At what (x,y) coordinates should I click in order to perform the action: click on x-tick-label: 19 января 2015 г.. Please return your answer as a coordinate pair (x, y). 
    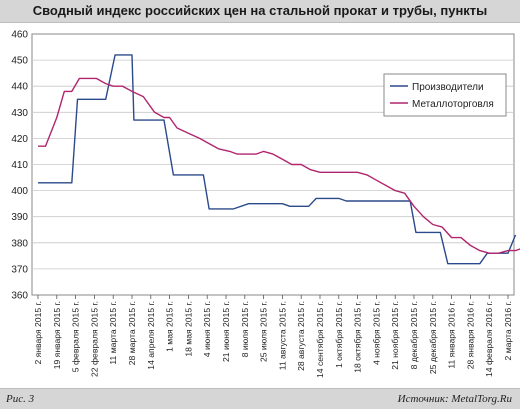
    Looking at the image, I should click on (57, 335).